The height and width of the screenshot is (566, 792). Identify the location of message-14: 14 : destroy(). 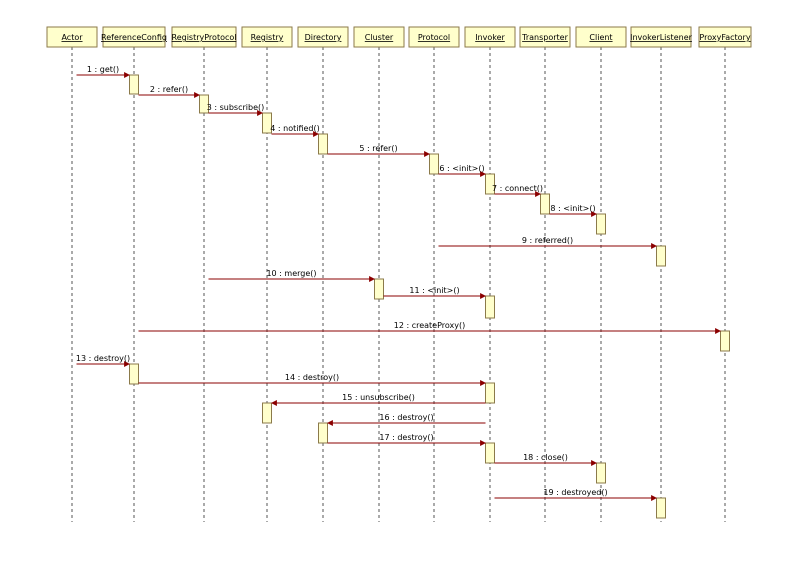
(312, 379).